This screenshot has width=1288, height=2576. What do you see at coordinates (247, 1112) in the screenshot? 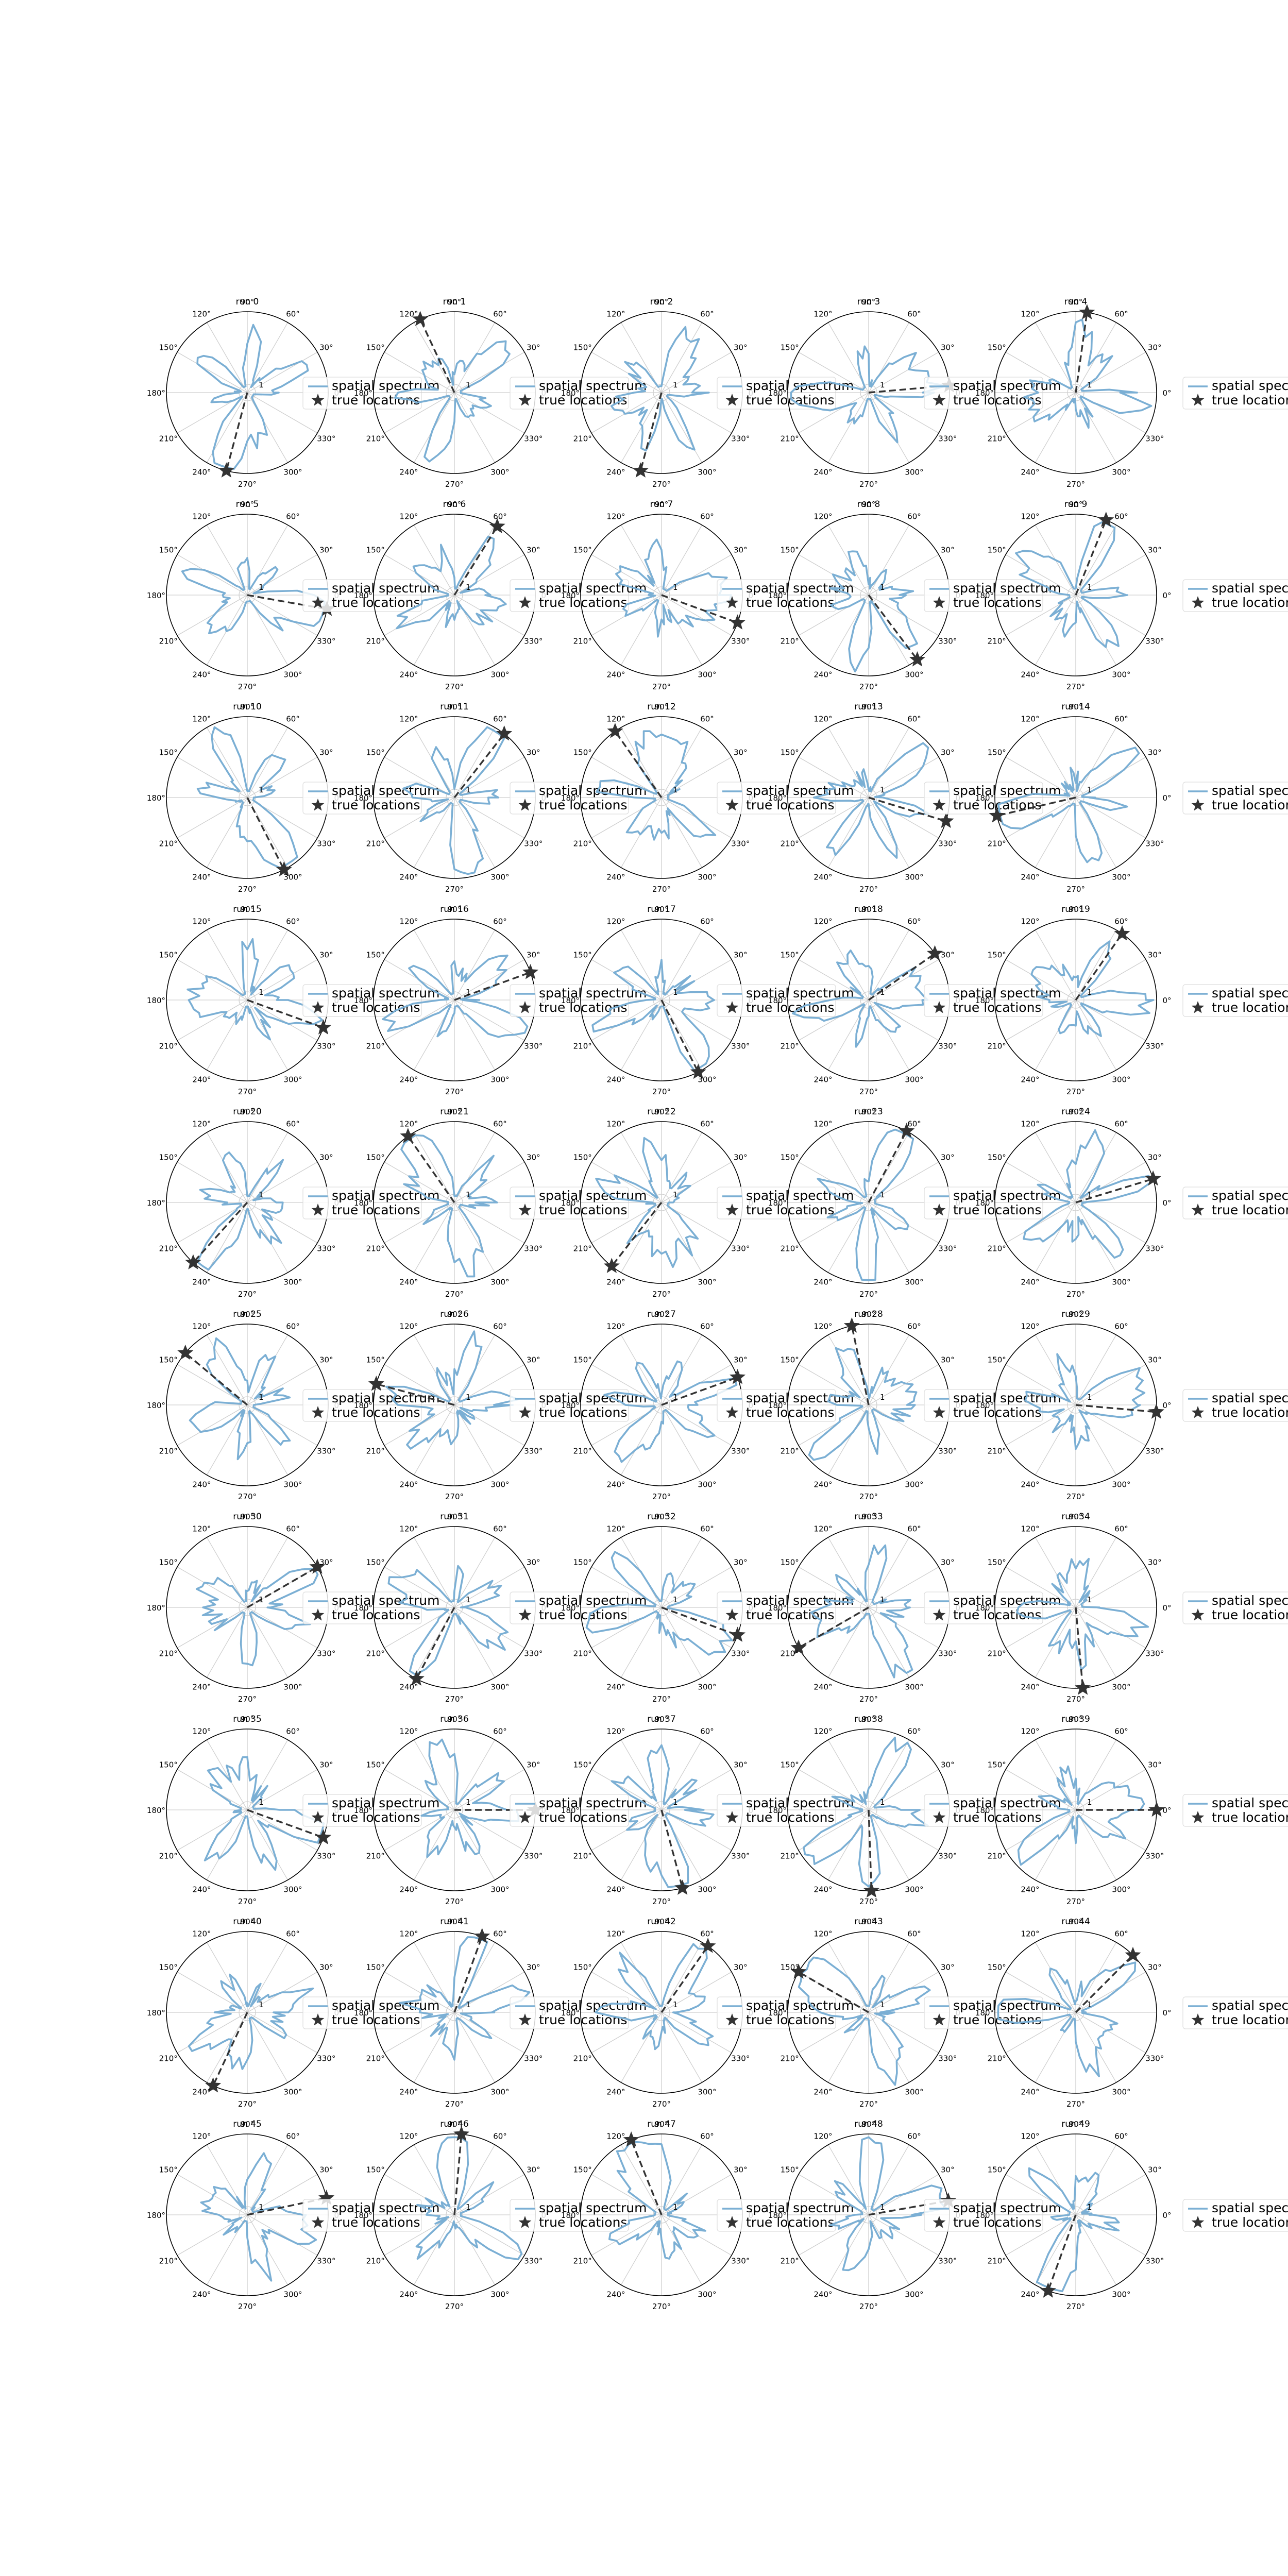
I see `subplot-title: run 20` at bounding box center [247, 1112].